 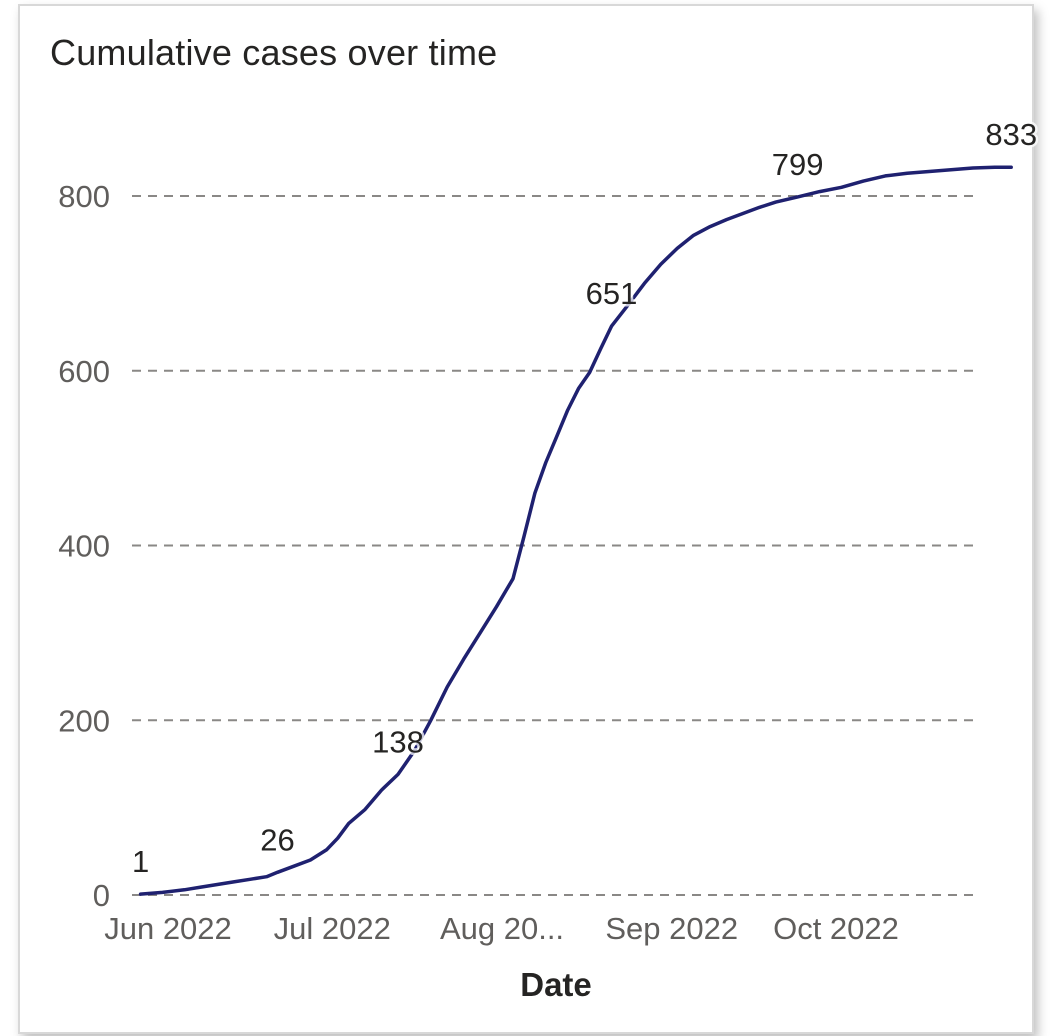 What do you see at coordinates (836, 928) in the screenshot?
I see `x-tick-label: Oct 2022` at bounding box center [836, 928].